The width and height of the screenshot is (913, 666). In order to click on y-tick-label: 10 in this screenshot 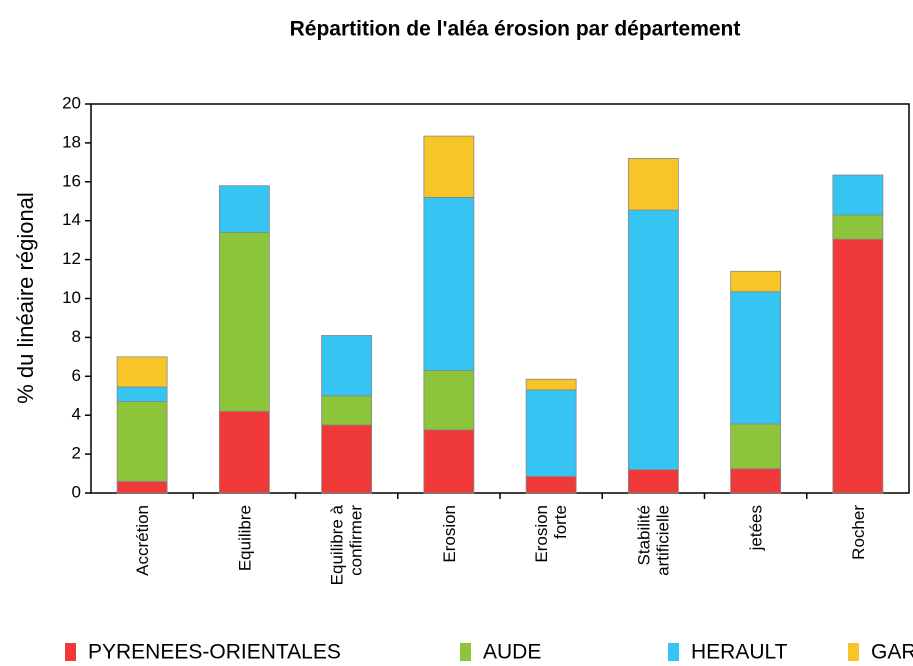, I will do `click(71, 297)`.